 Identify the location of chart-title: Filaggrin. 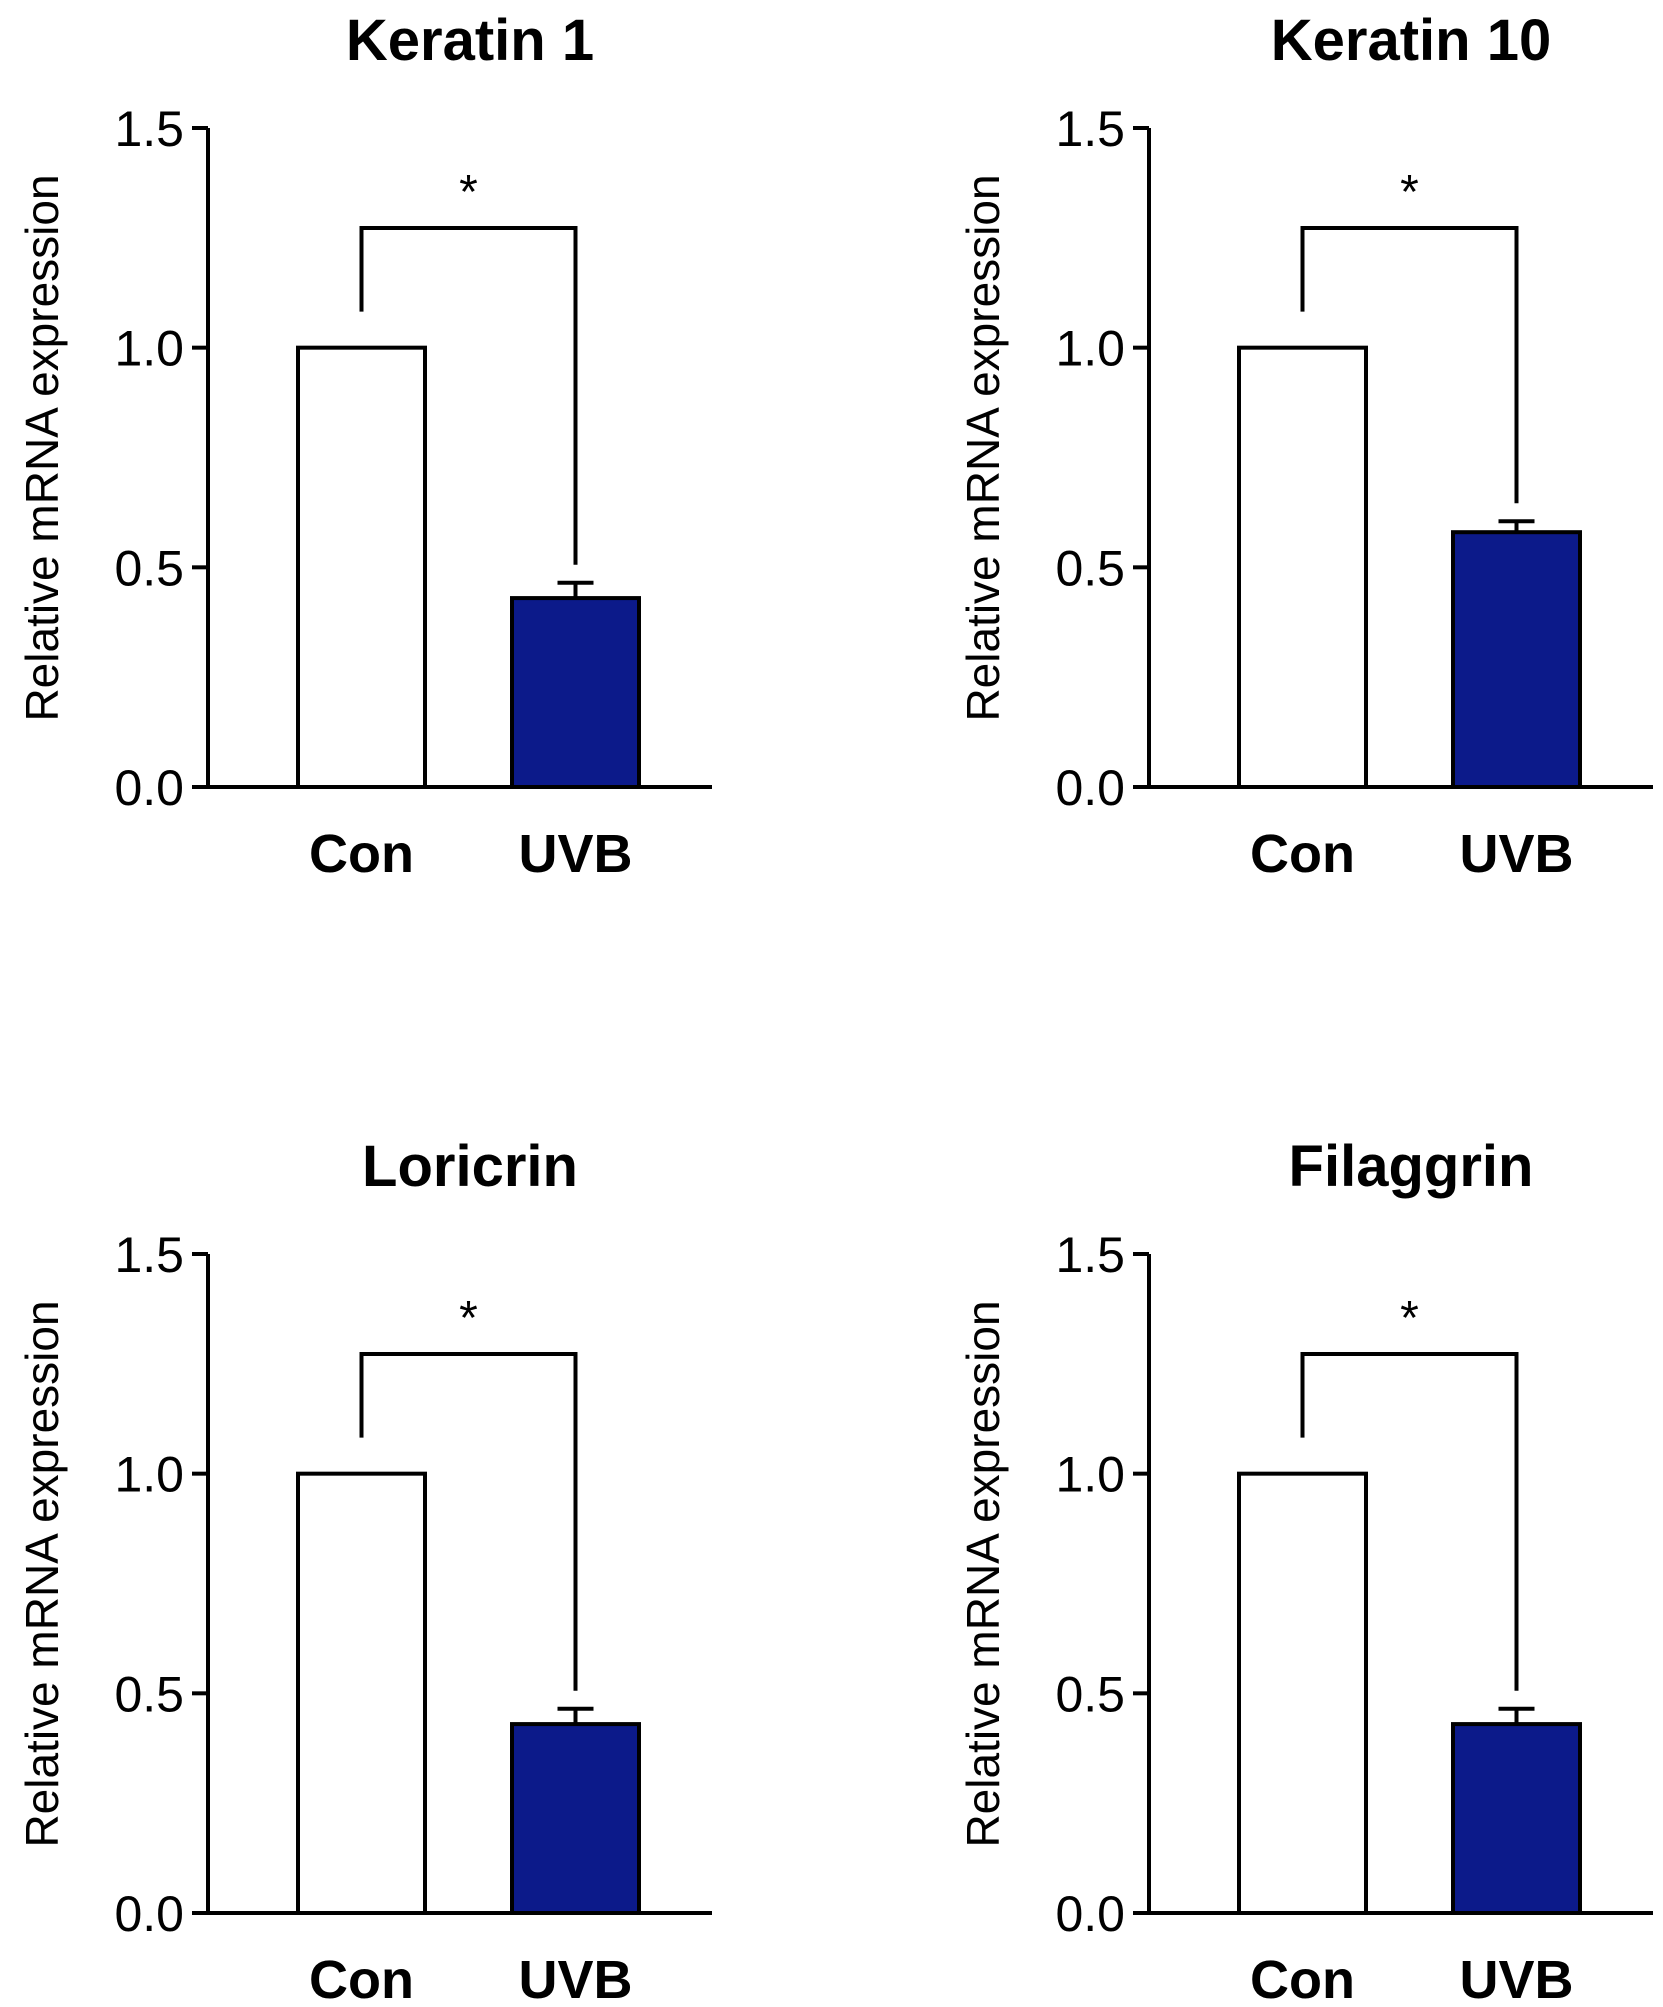
(1411, 1166).